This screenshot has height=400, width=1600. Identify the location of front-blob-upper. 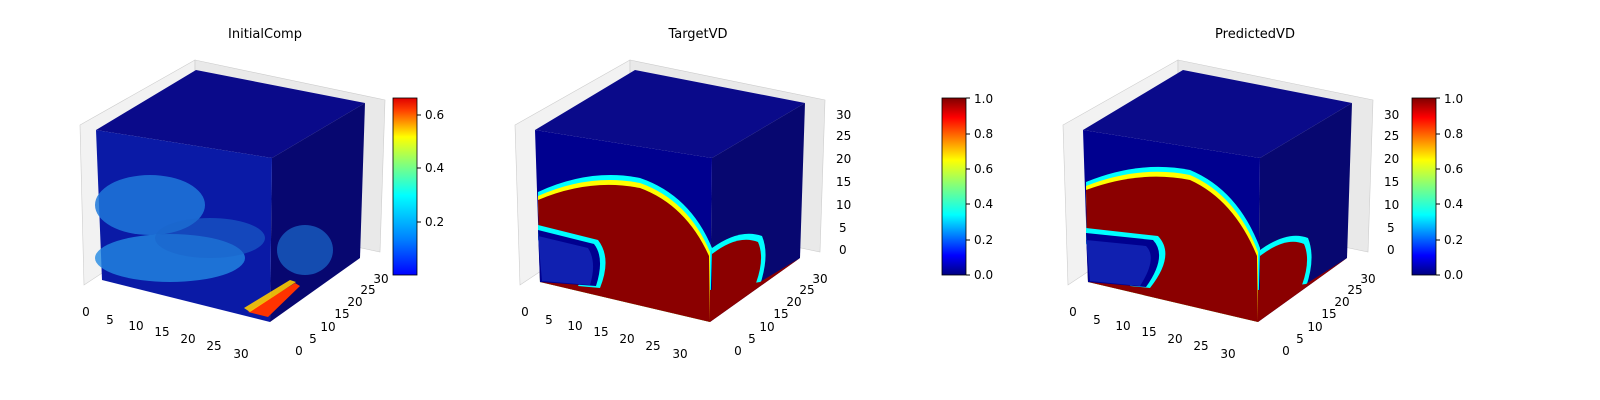
(150, 205).